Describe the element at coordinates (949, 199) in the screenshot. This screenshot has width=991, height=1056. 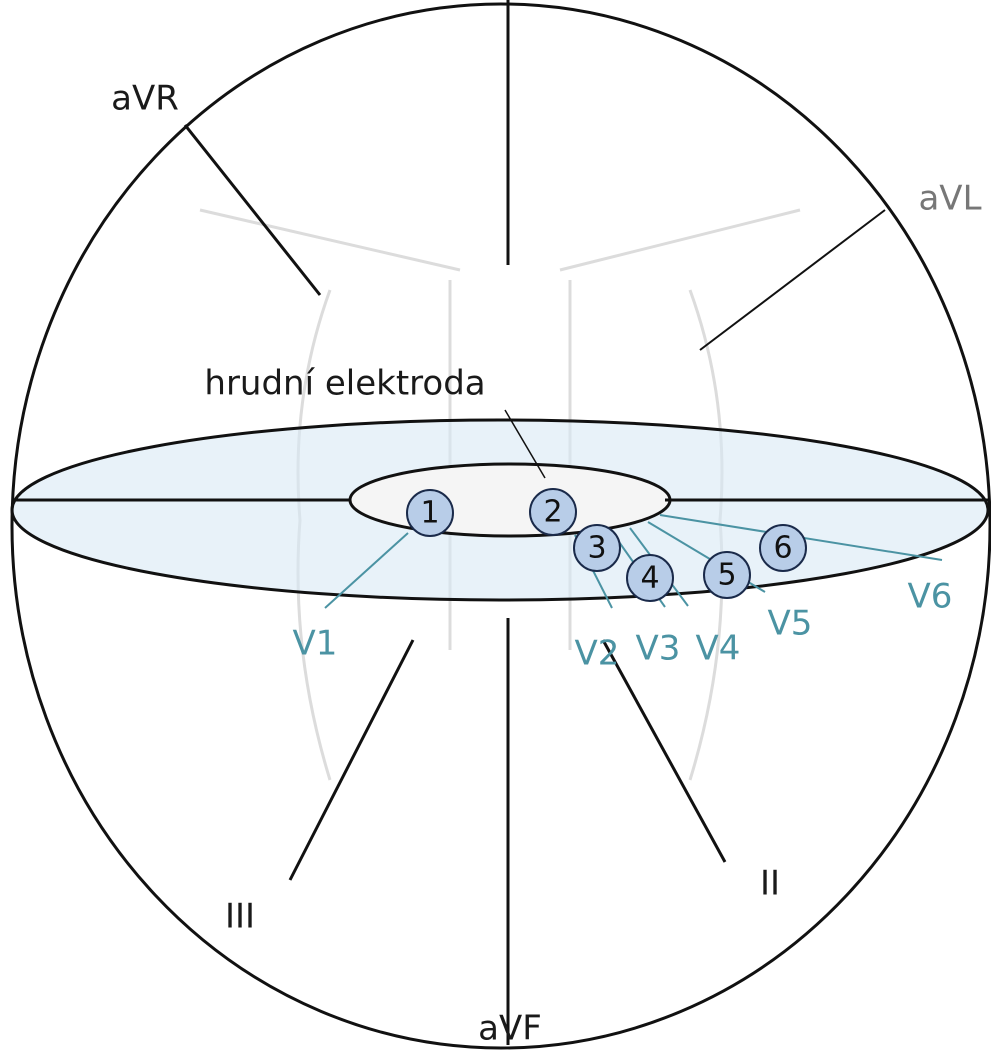
I see `lead-label: aVL` at that location.